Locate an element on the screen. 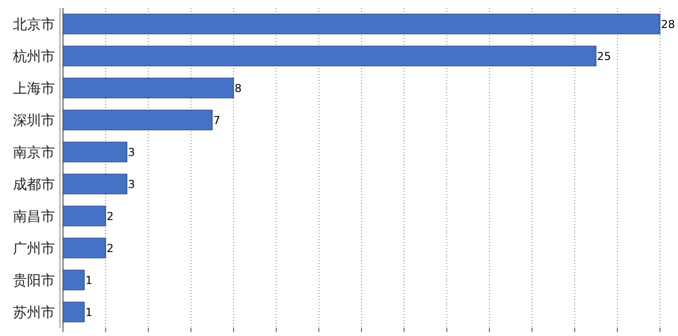  y-tick-label: 苏州市 is located at coordinates (34, 313).